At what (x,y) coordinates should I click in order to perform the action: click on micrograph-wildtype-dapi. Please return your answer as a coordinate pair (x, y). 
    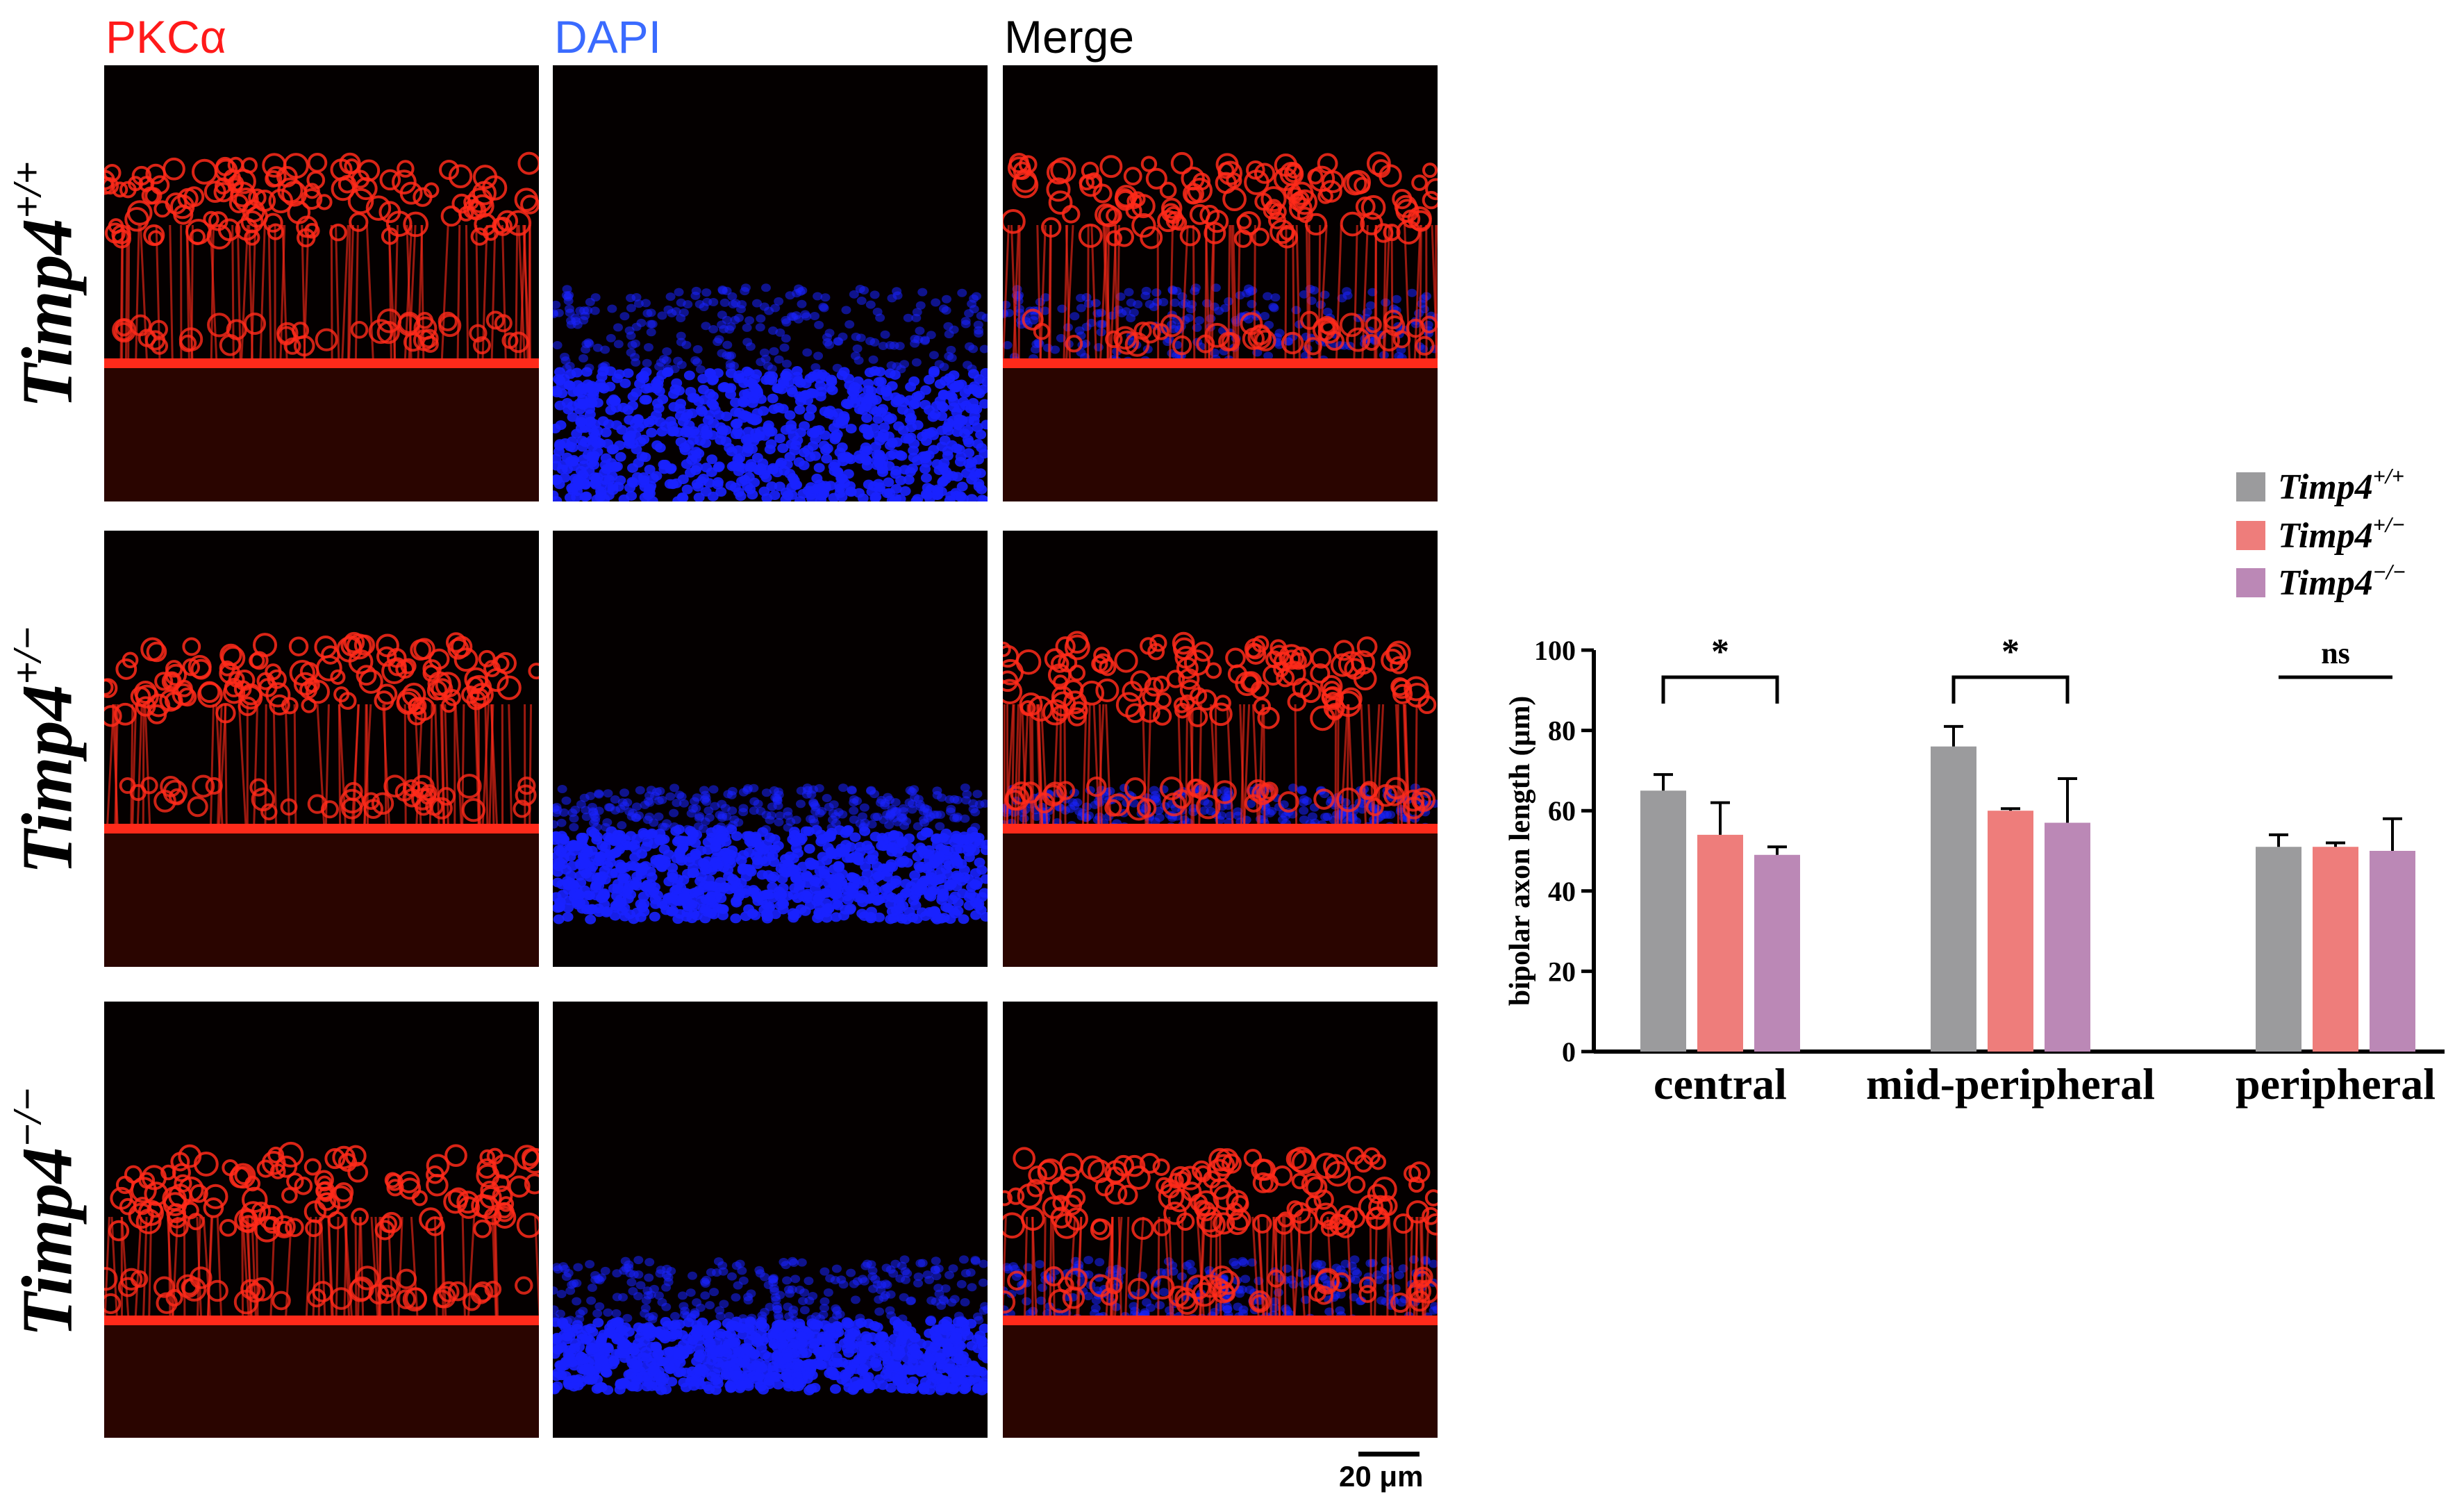
    Looking at the image, I should click on (771, 283).